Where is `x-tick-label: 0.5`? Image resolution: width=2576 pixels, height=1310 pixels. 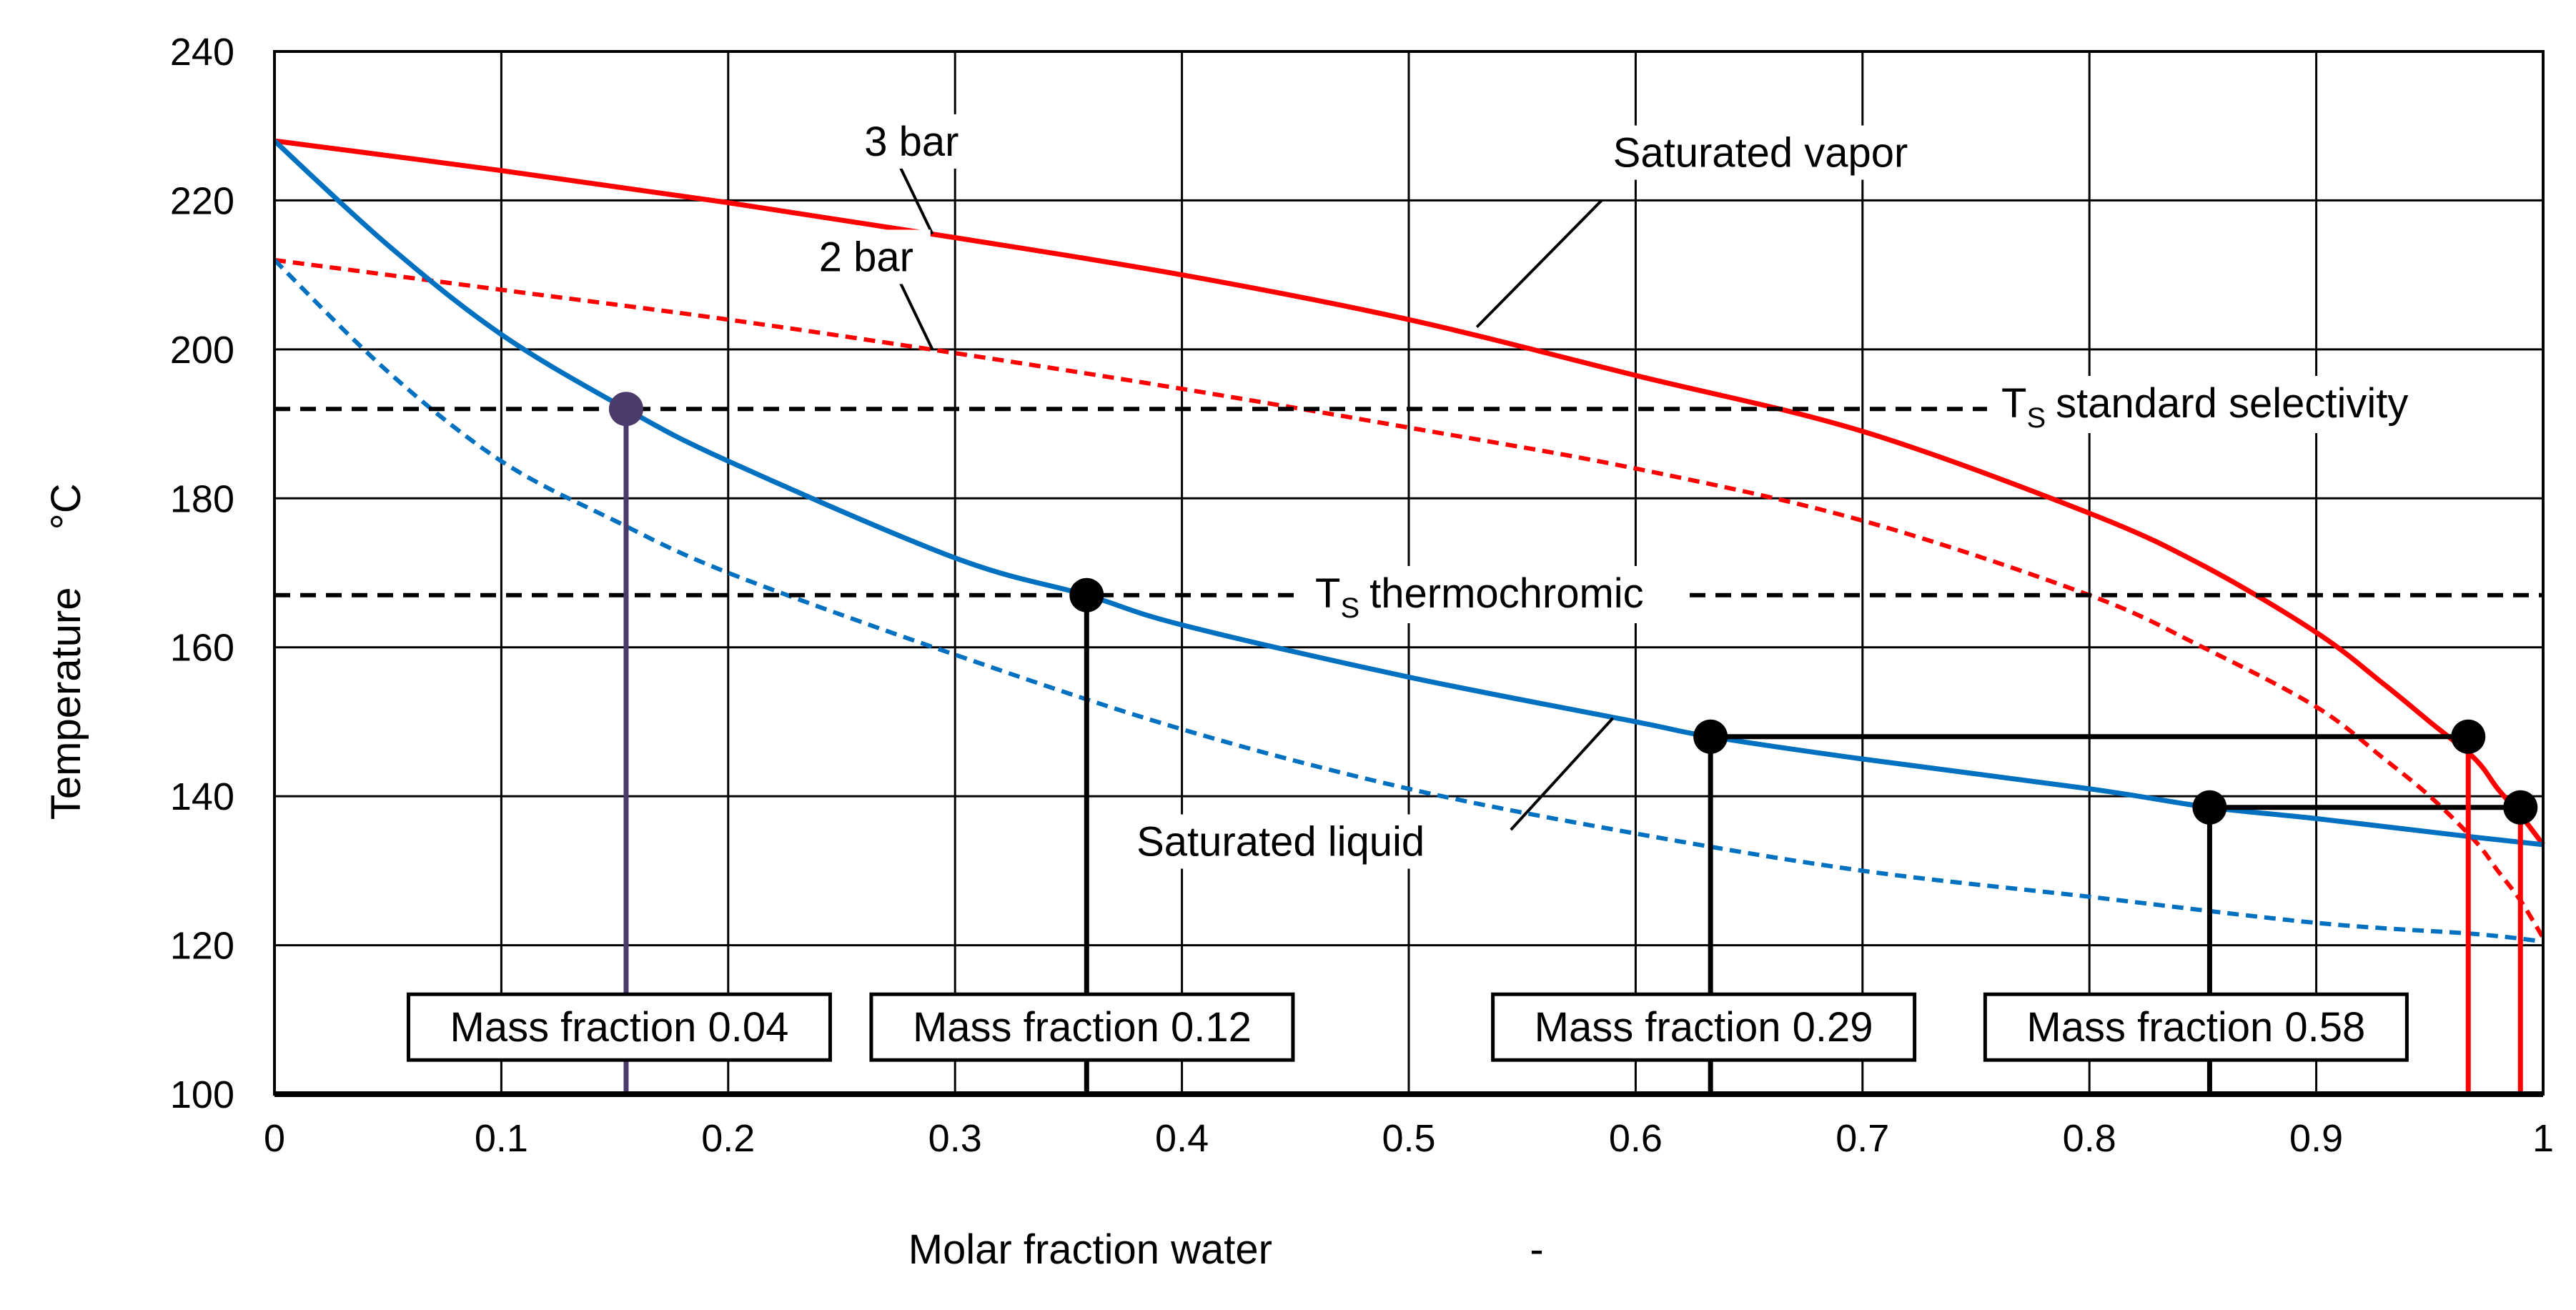
x-tick-label: 0.5 is located at coordinates (1408, 1138).